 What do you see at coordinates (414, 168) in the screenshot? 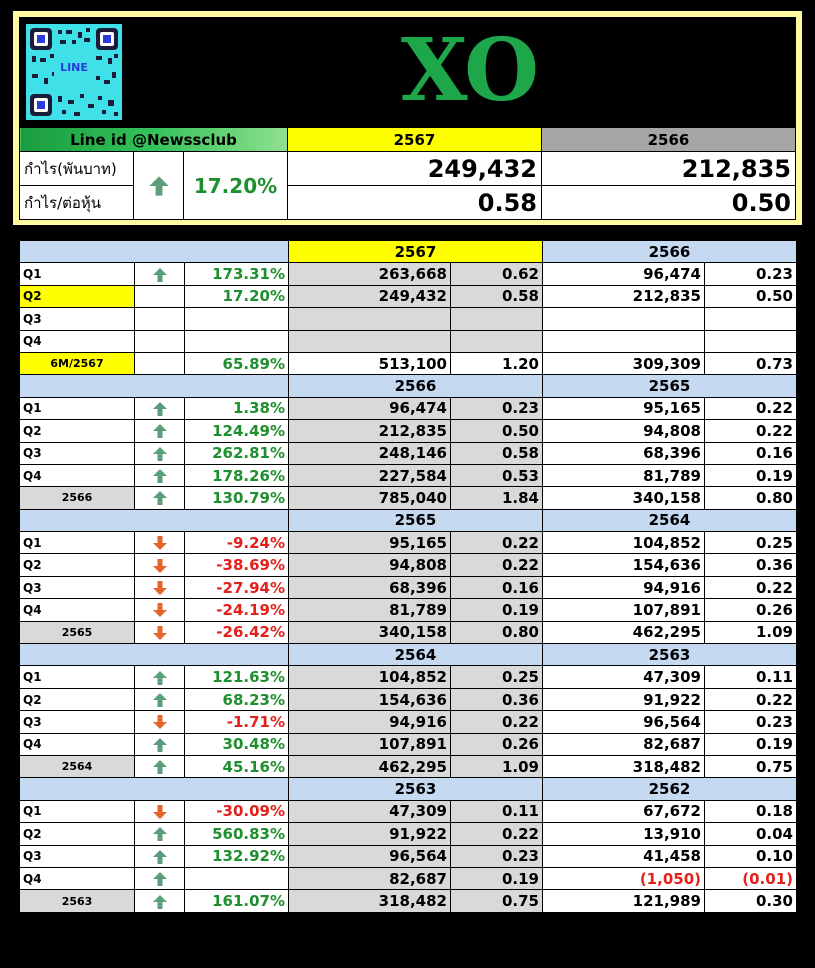
I see `profit-current: 249,432` at bounding box center [414, 168].